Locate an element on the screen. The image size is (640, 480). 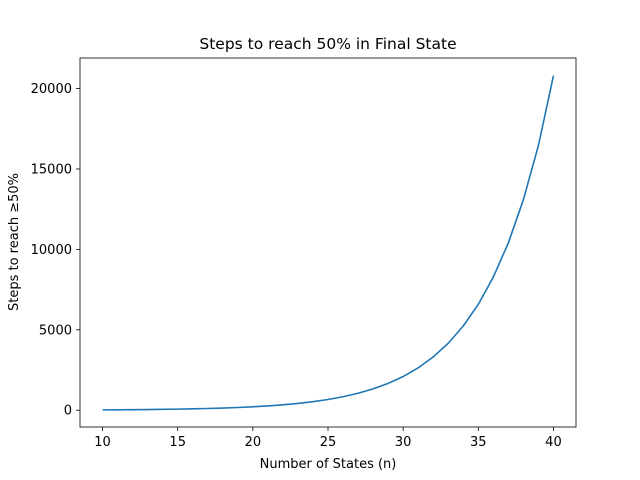
x-tick-label: 15 is located at coordinates (177, 442).